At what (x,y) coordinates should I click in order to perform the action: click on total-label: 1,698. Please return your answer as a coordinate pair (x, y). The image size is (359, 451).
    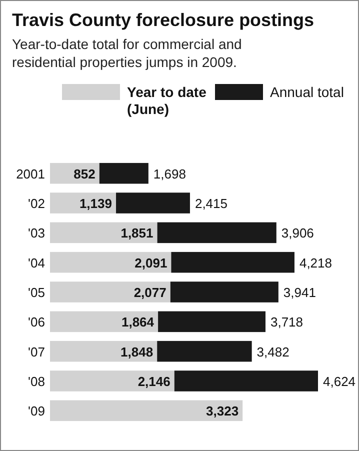
    Looking at the image, I should click on (169, 174).